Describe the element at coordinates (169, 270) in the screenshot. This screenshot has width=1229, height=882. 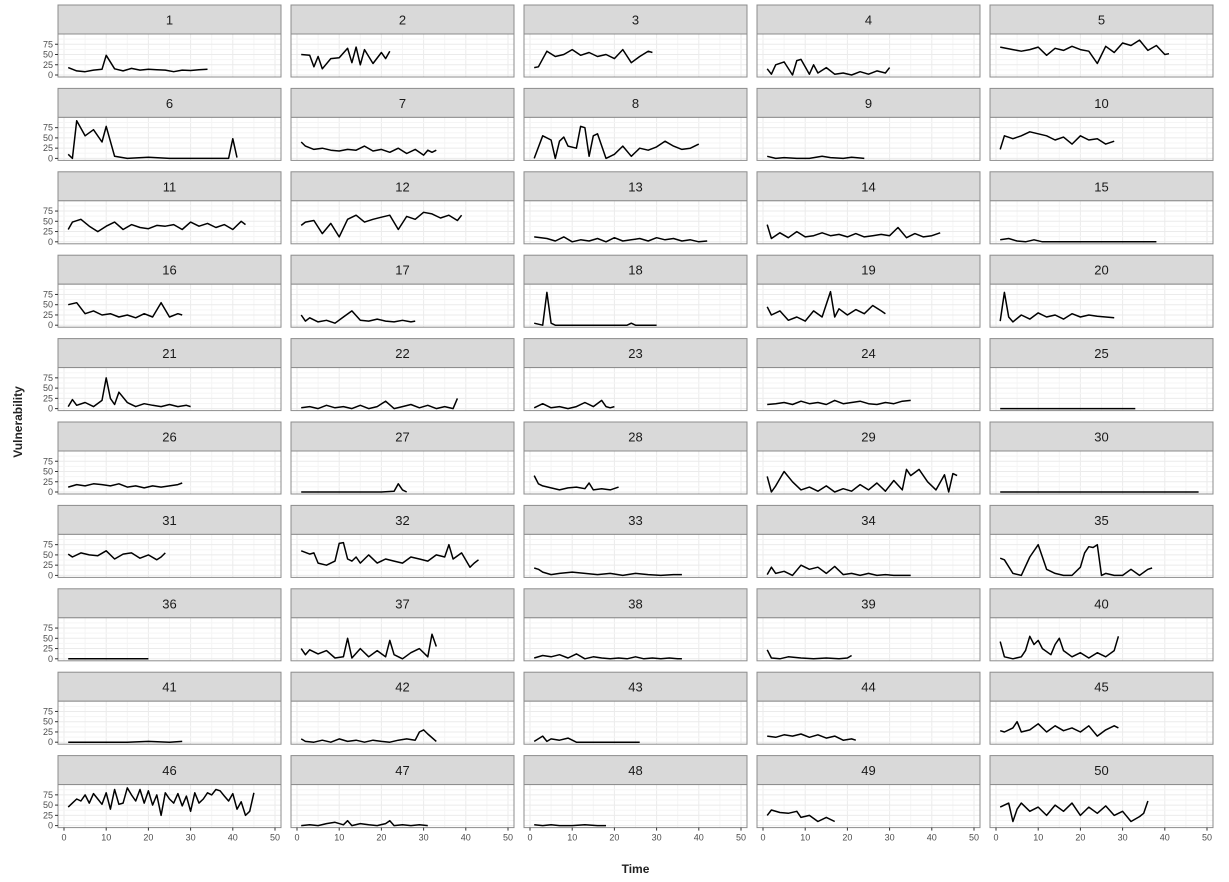
I see `facet-strip-label: 16` at that location.